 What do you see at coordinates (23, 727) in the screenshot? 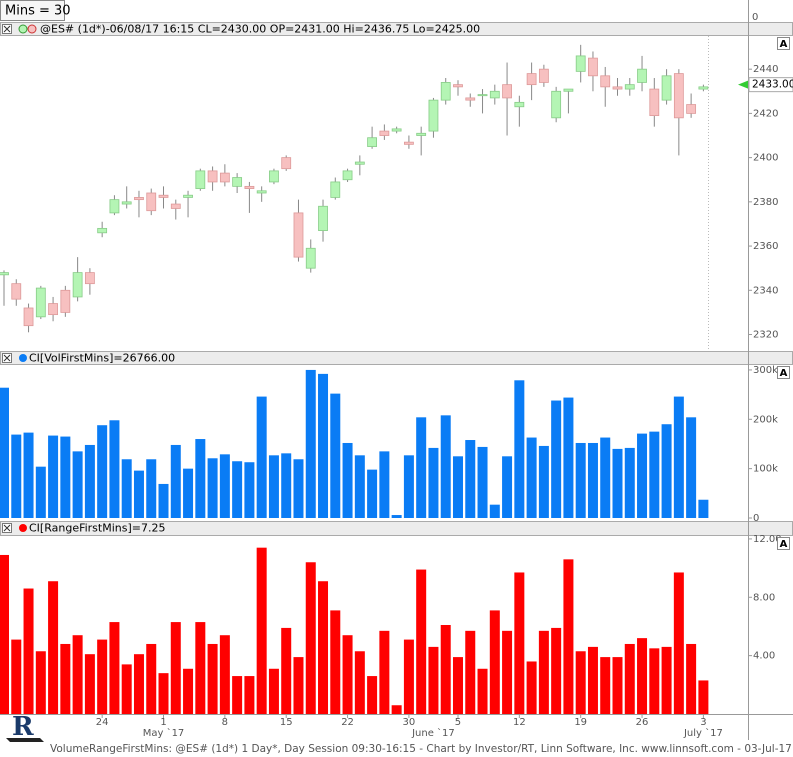
I see `logo: R` at bounding box center [23, 727].